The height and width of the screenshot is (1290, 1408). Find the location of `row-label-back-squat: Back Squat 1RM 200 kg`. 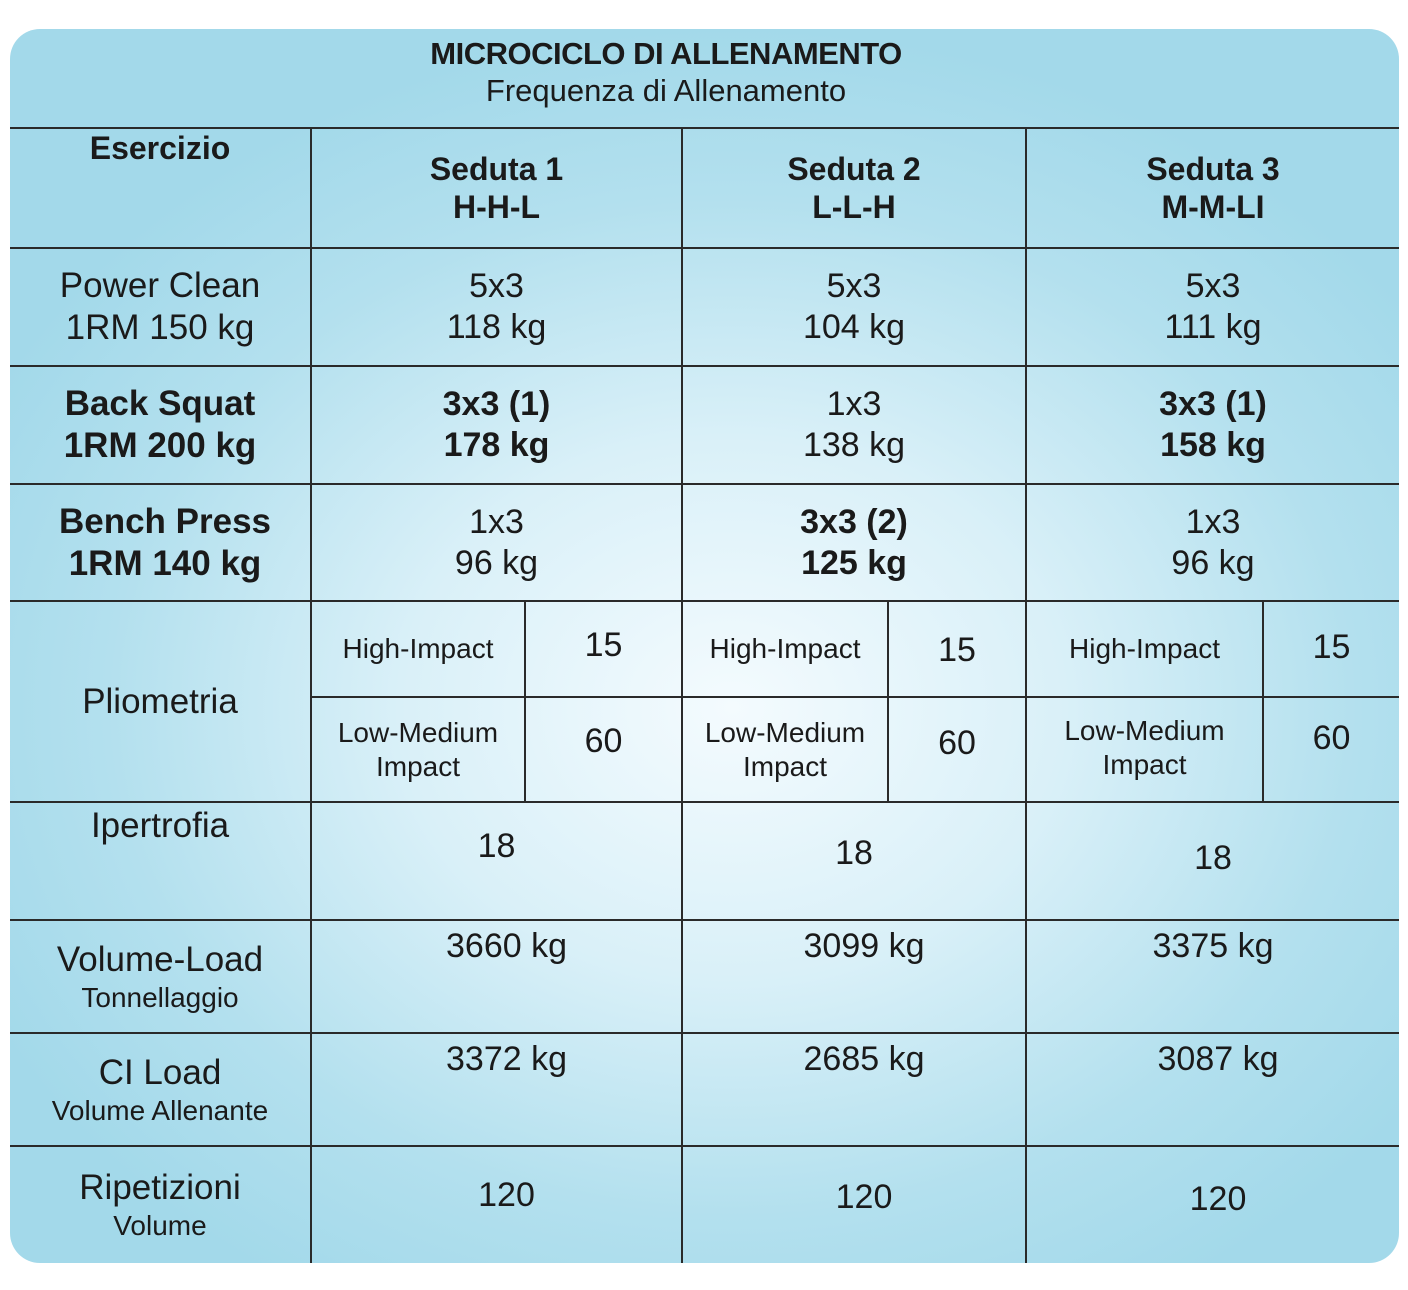

row-label-back-squat: Back Squat 1RM 200 kg is located at coordinates (160, 425).